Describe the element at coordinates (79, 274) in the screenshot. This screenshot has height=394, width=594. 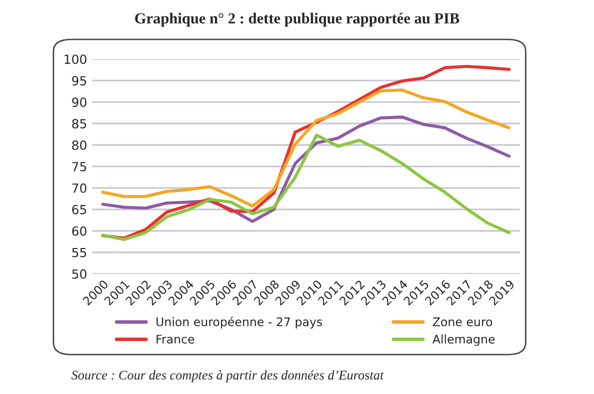
I see `y-tick-label: 50` at that location.